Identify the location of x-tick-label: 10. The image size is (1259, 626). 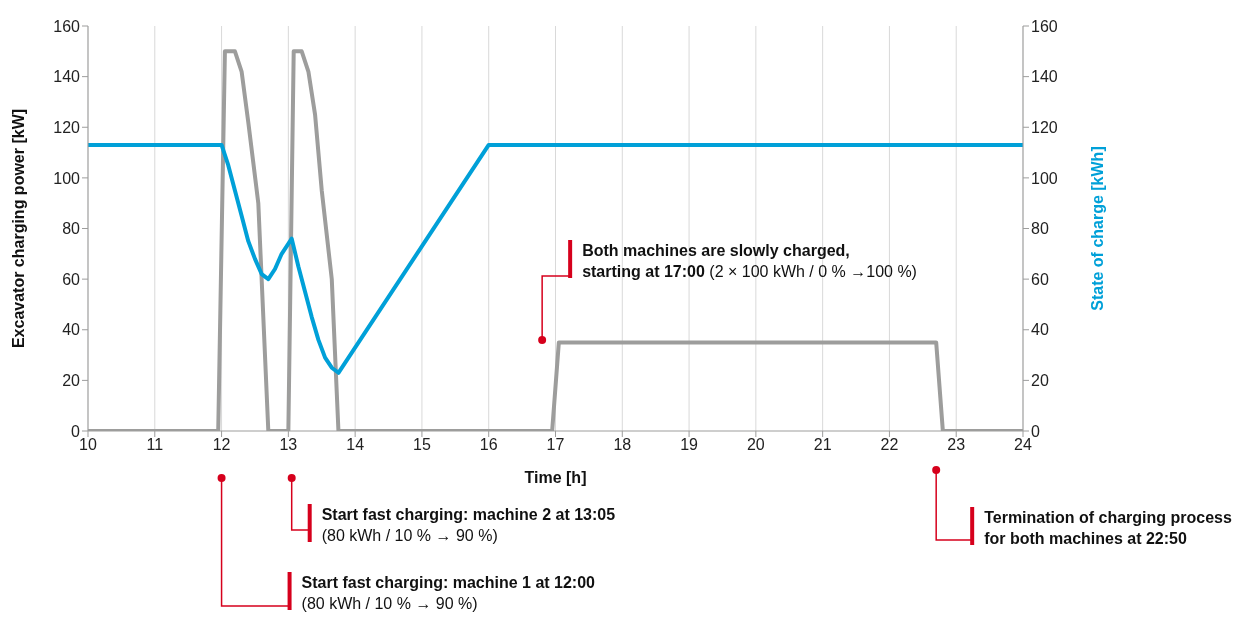
(88, 445).